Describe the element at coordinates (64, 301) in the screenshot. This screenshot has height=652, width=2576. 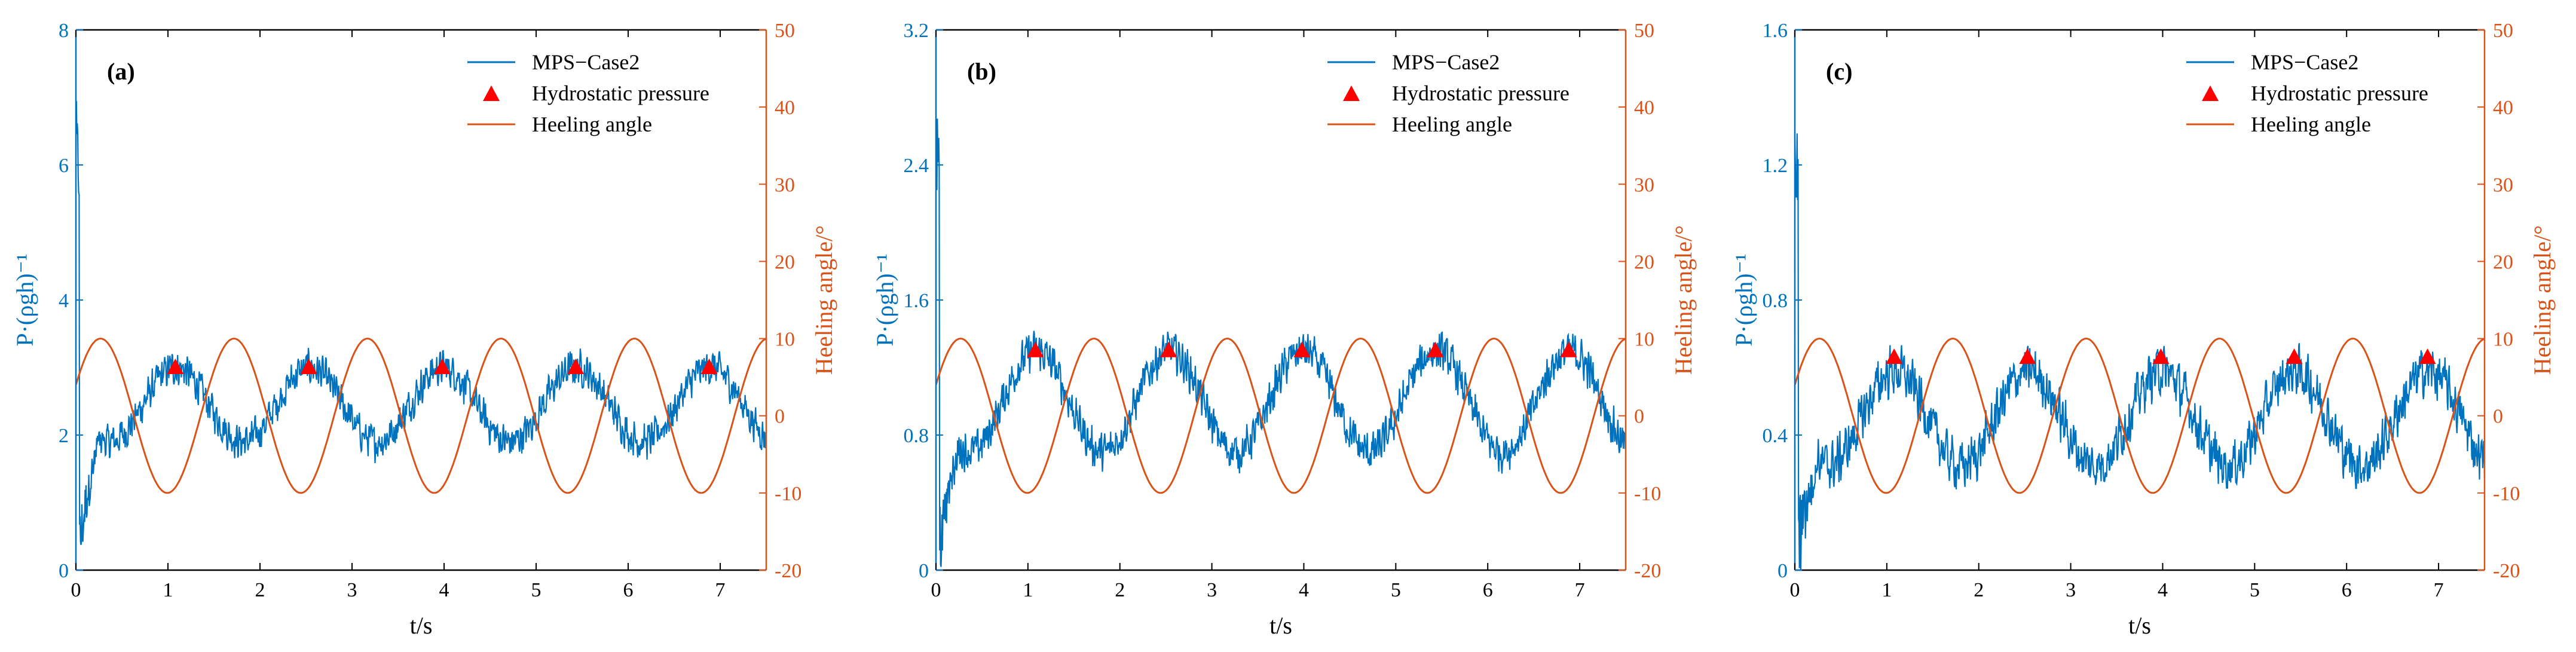
I see `left-tick-label: 4` at that location.